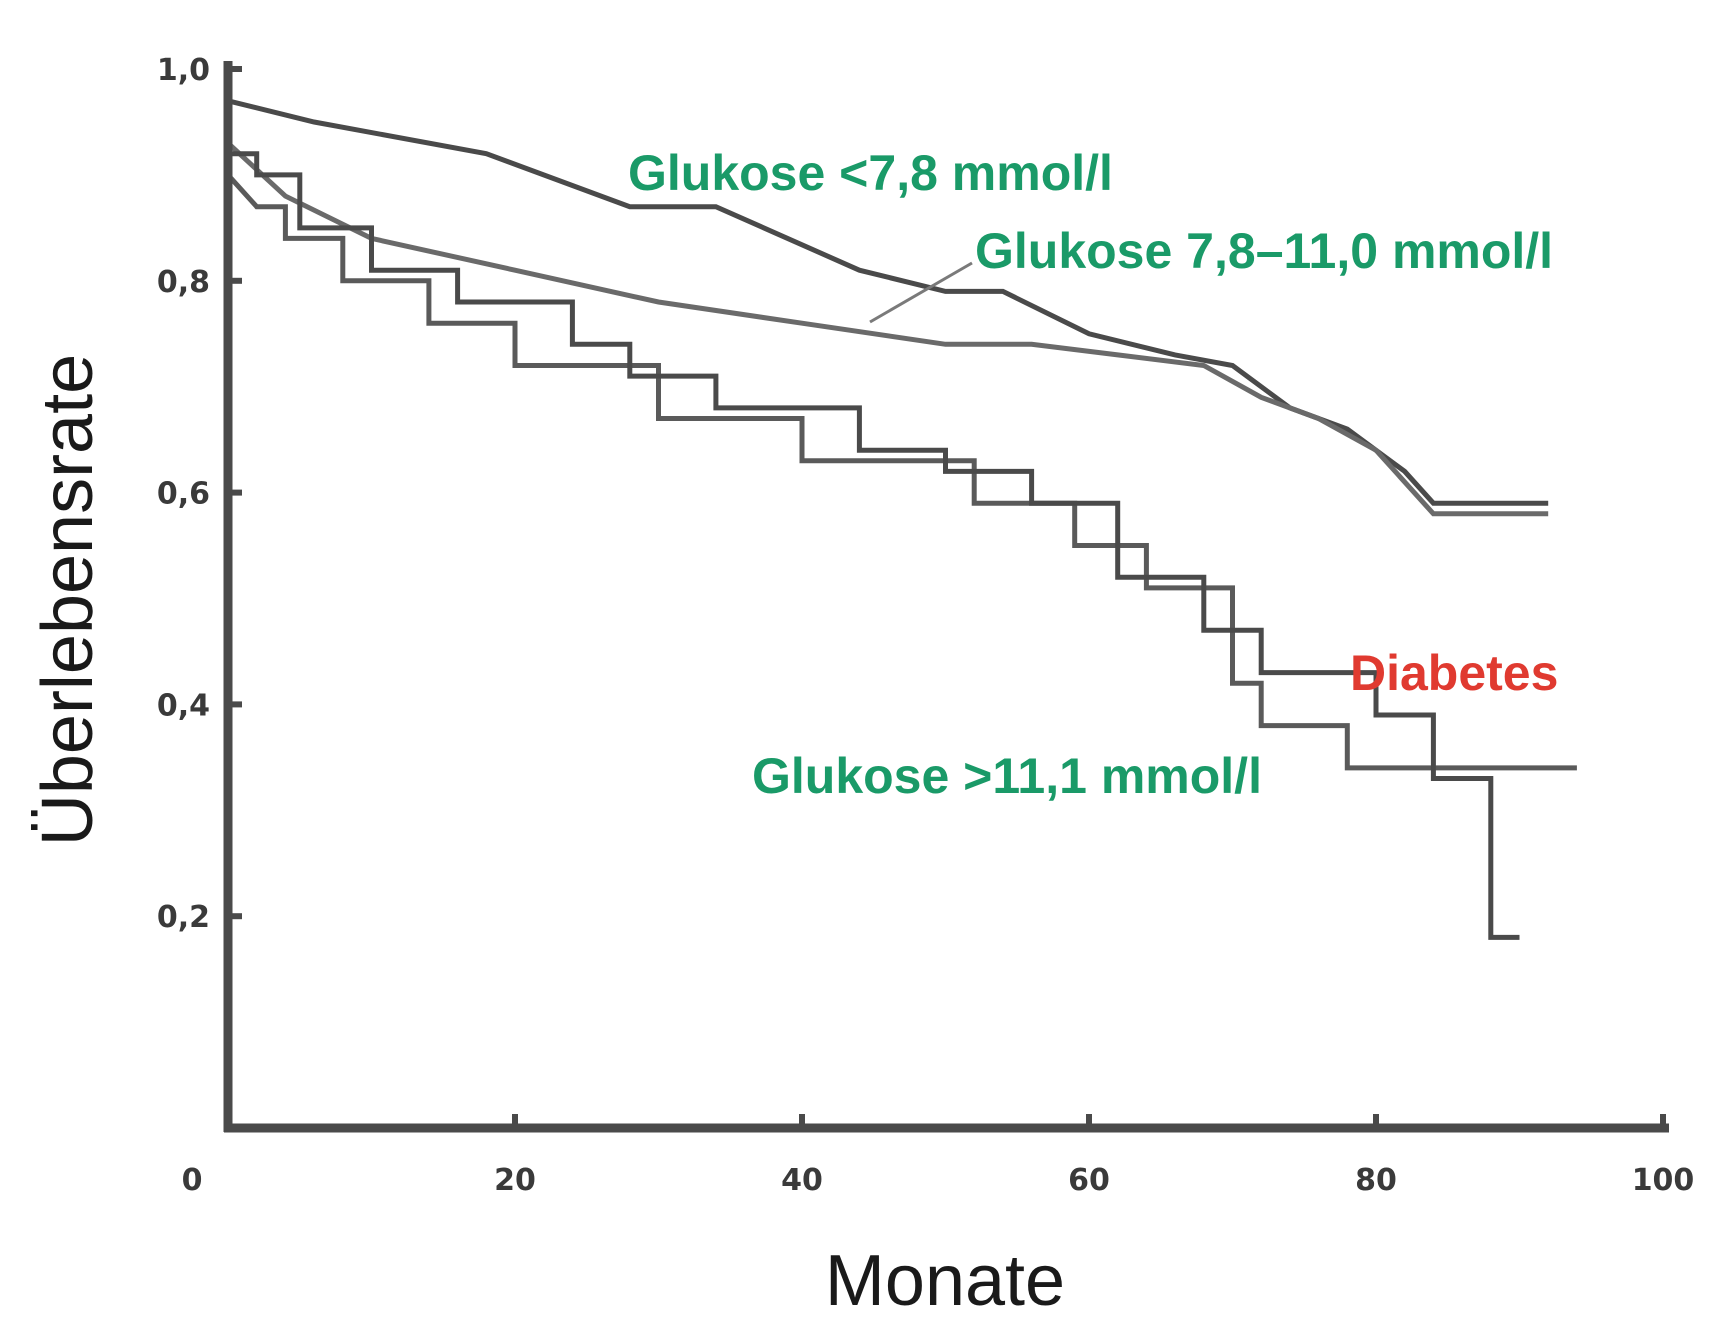 The height and width of the screenshot is (1329, 1721). What do you see at coordinates (870, 173) in the screenshot?
I see `annotation-glukose-low: Glukose <7,8 mmol/l` at bounding box center [870, 173].